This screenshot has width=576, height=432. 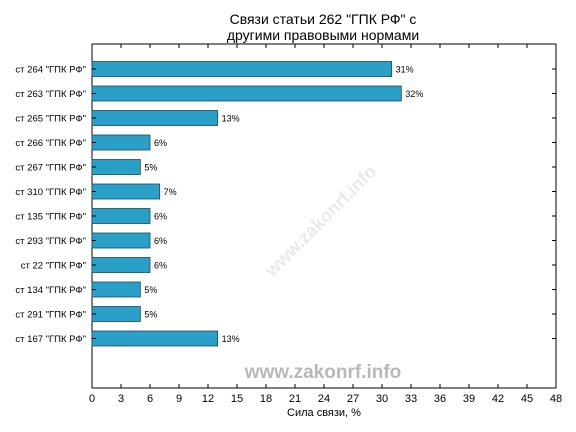 What do you see at coordinates (50, 70) in the screenshot?
I see `category-label: ст 264 "ГПК РФ"` at bounding box center [50, 70].